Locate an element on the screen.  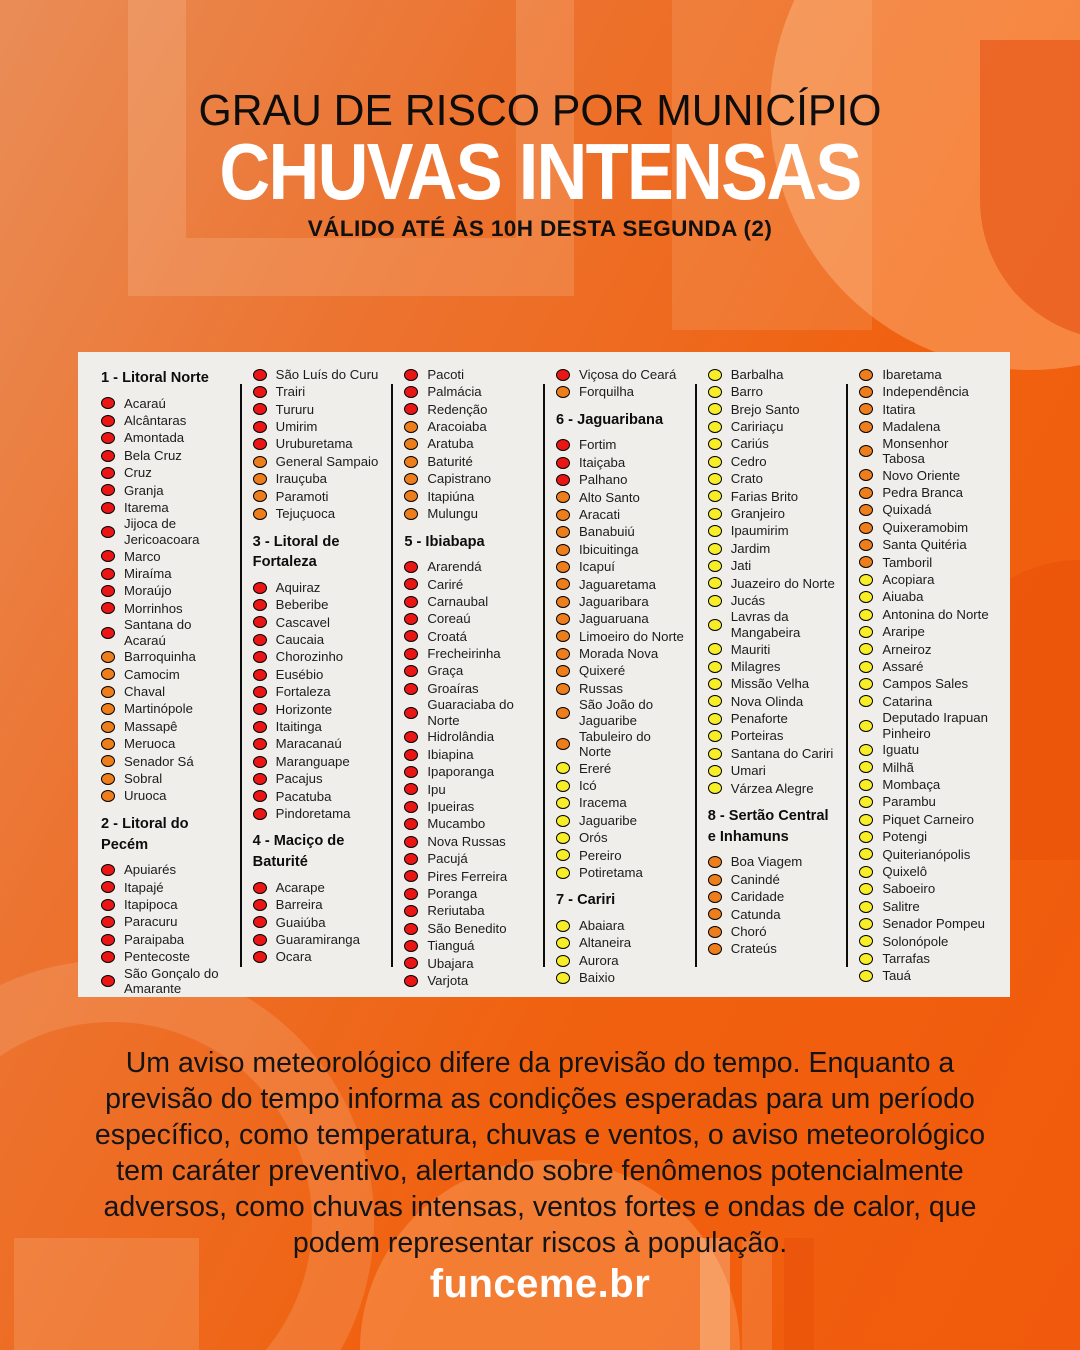
municipality-label: Redenção is located at coordinates (457, 409).